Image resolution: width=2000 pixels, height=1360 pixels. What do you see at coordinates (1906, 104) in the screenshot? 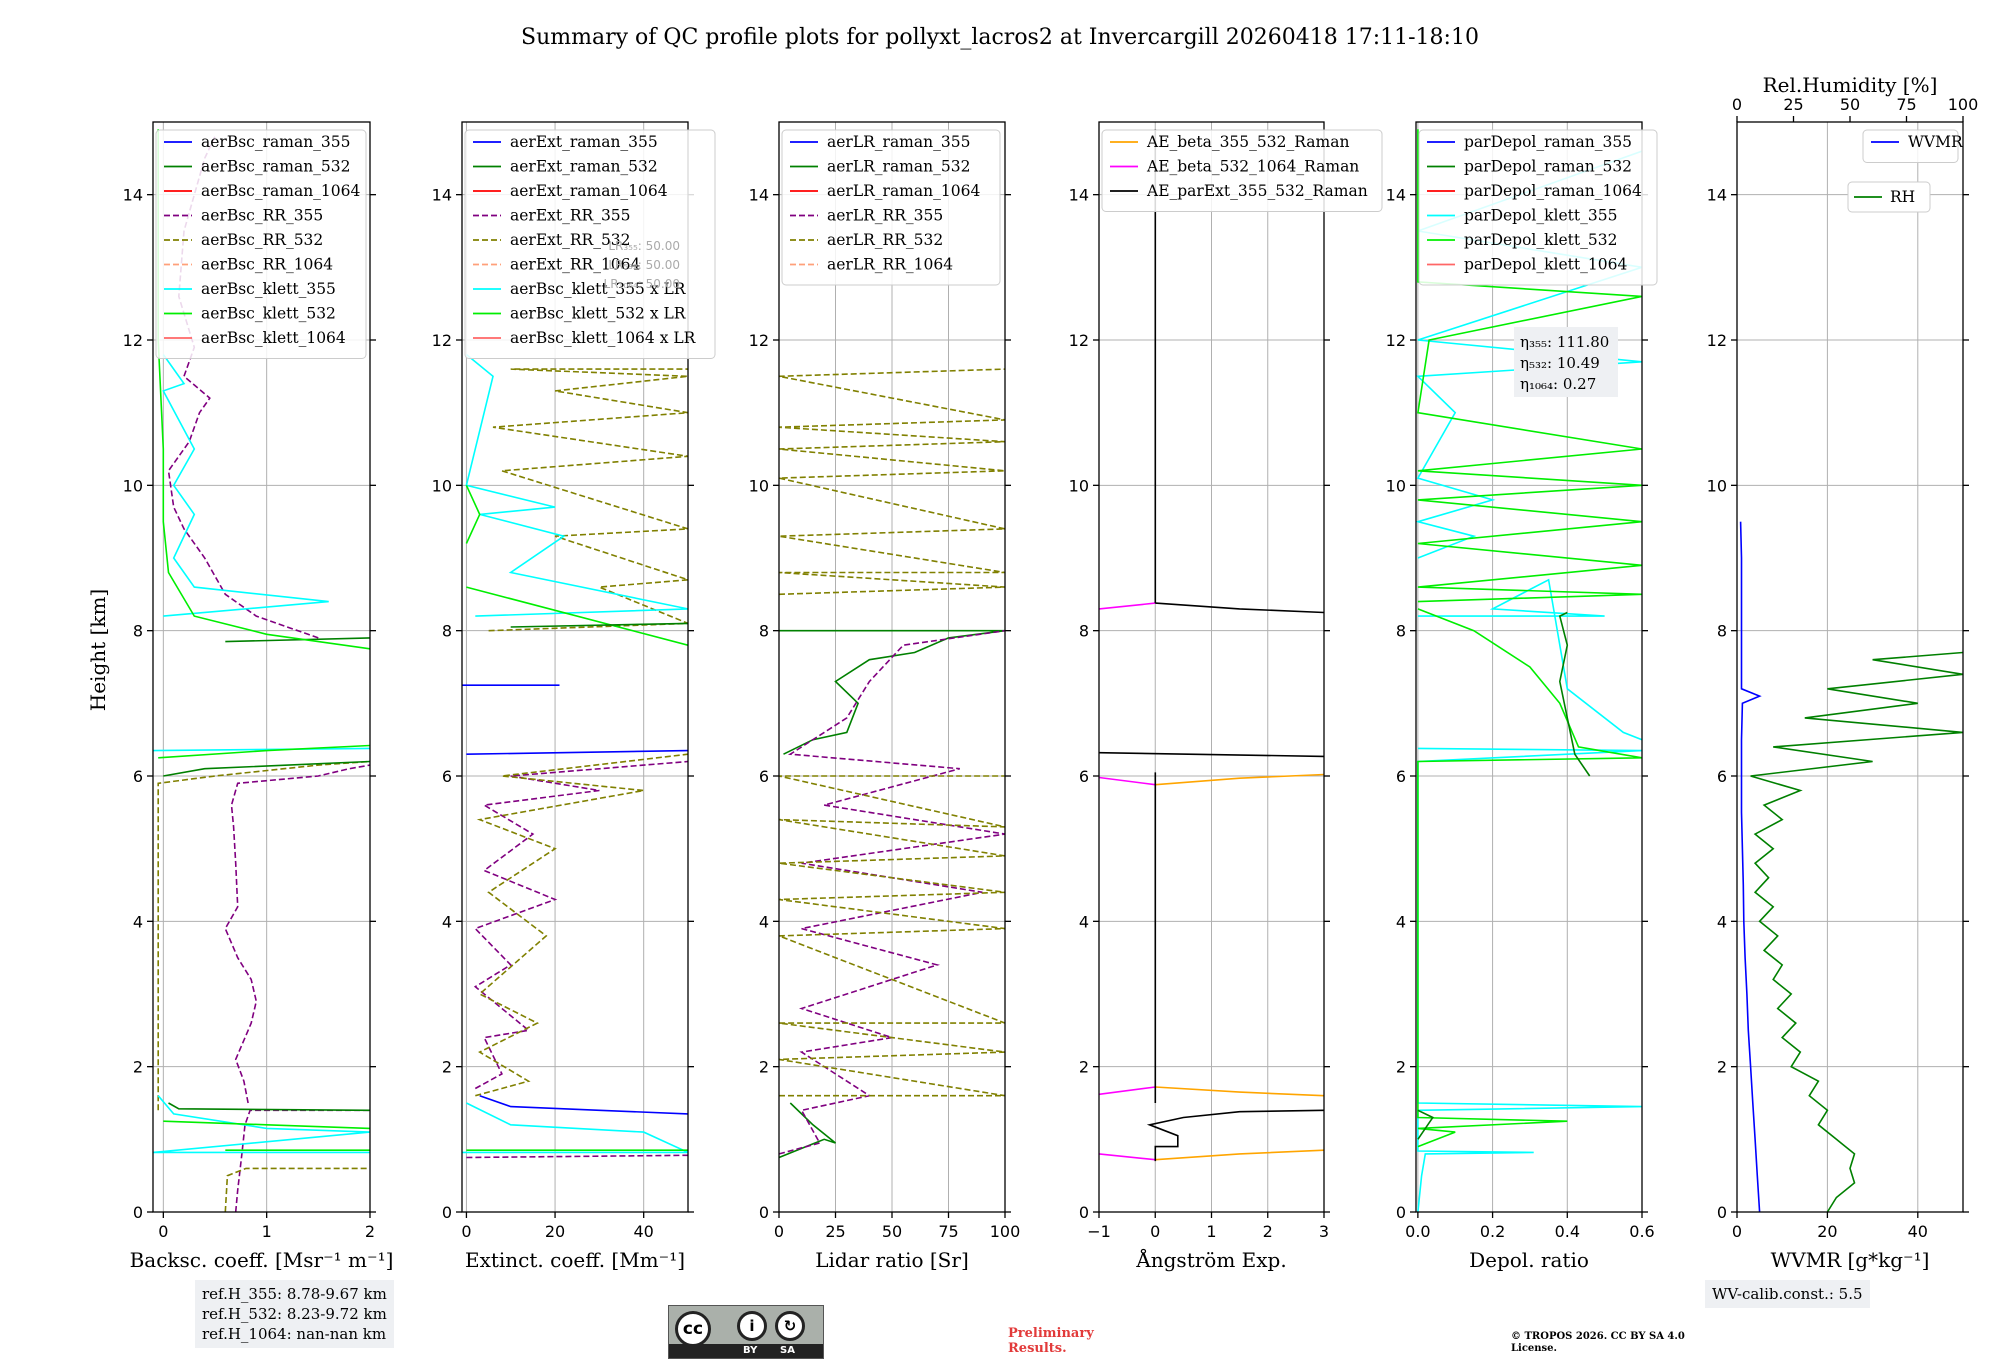
I see `top-x-tick-label: 75` at bounding box center [1906, 104].